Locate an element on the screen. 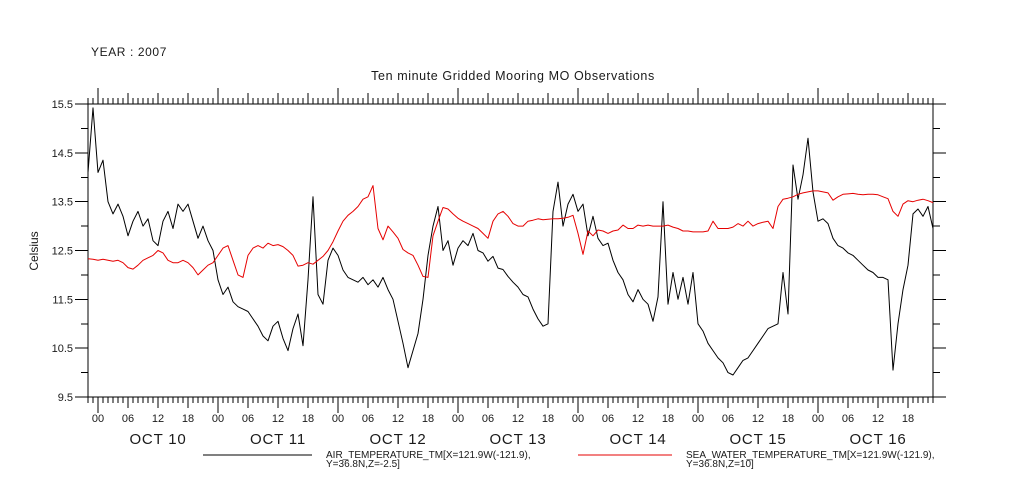 The image size is (1009, 504). x-day-label: OCT 13 is located at coordinates (517, 439).